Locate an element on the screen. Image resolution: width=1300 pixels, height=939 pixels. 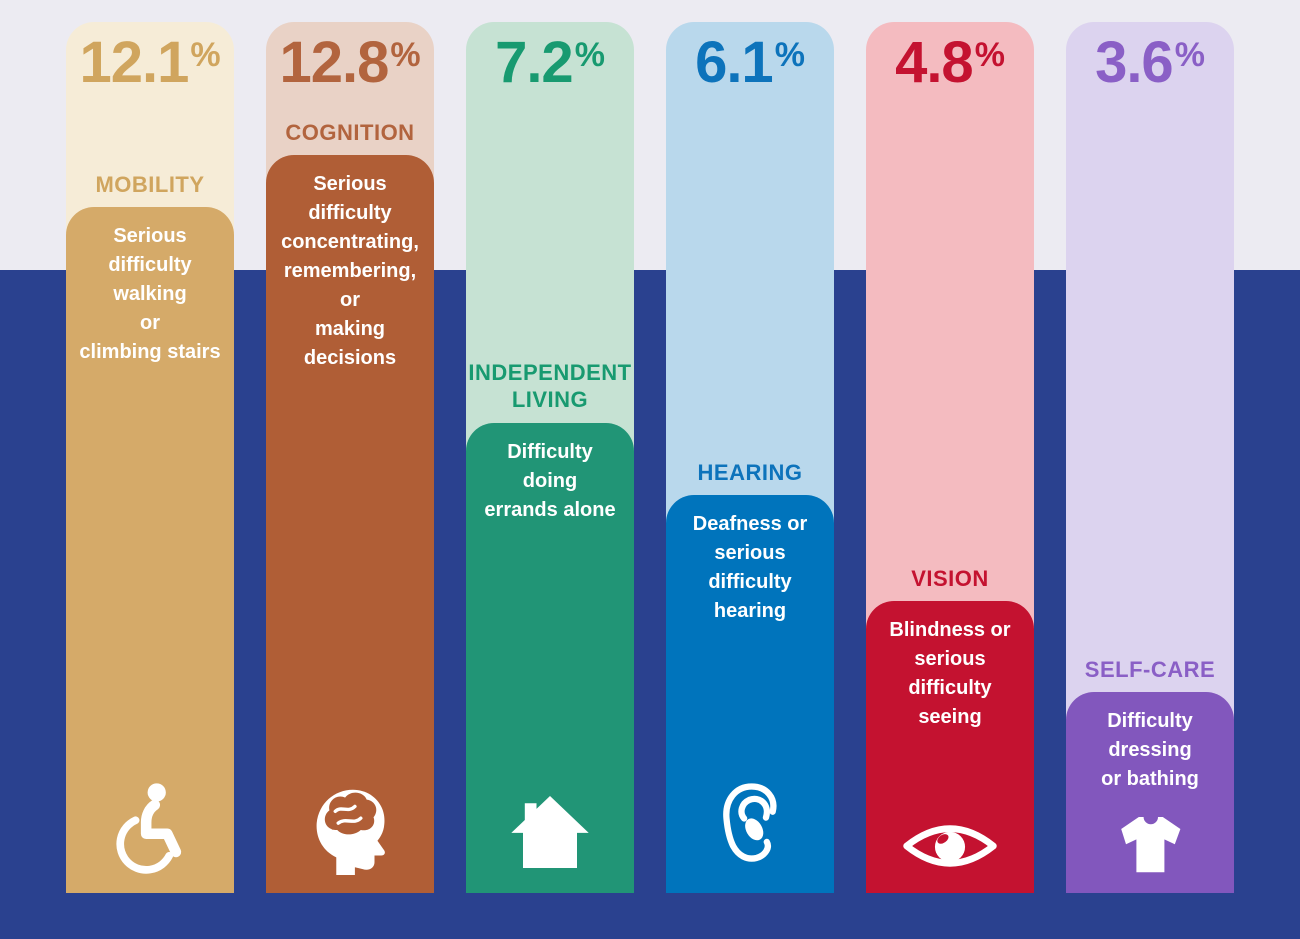
category-label-cognition: COGNITION is located at coordinates (350, 132).